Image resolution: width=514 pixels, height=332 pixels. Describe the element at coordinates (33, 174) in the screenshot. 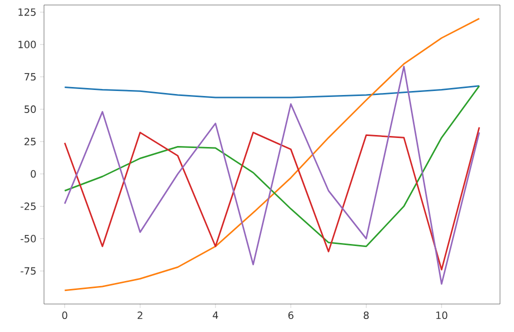

I see `y-tick-label: 0` at that location.